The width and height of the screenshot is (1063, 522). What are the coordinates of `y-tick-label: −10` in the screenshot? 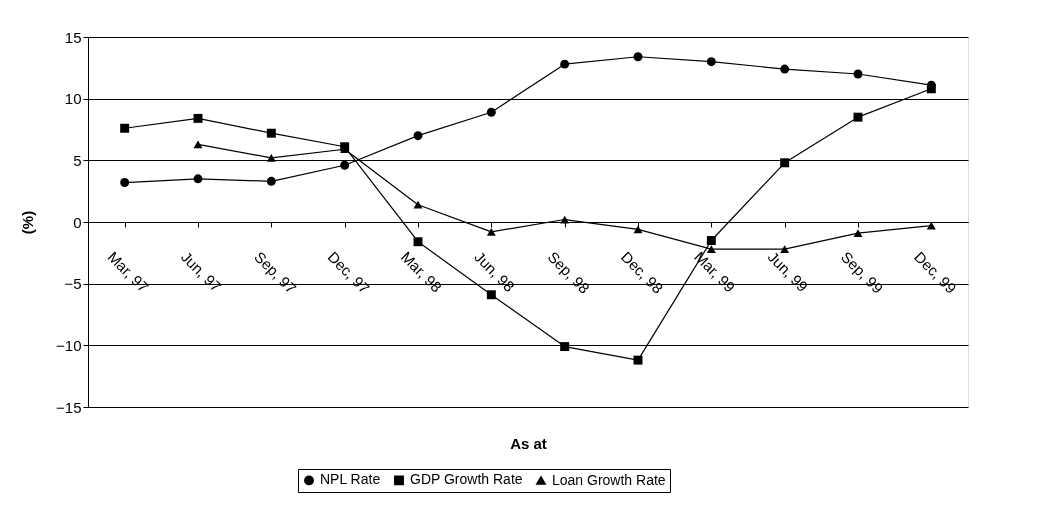 It's located at (69, 345).